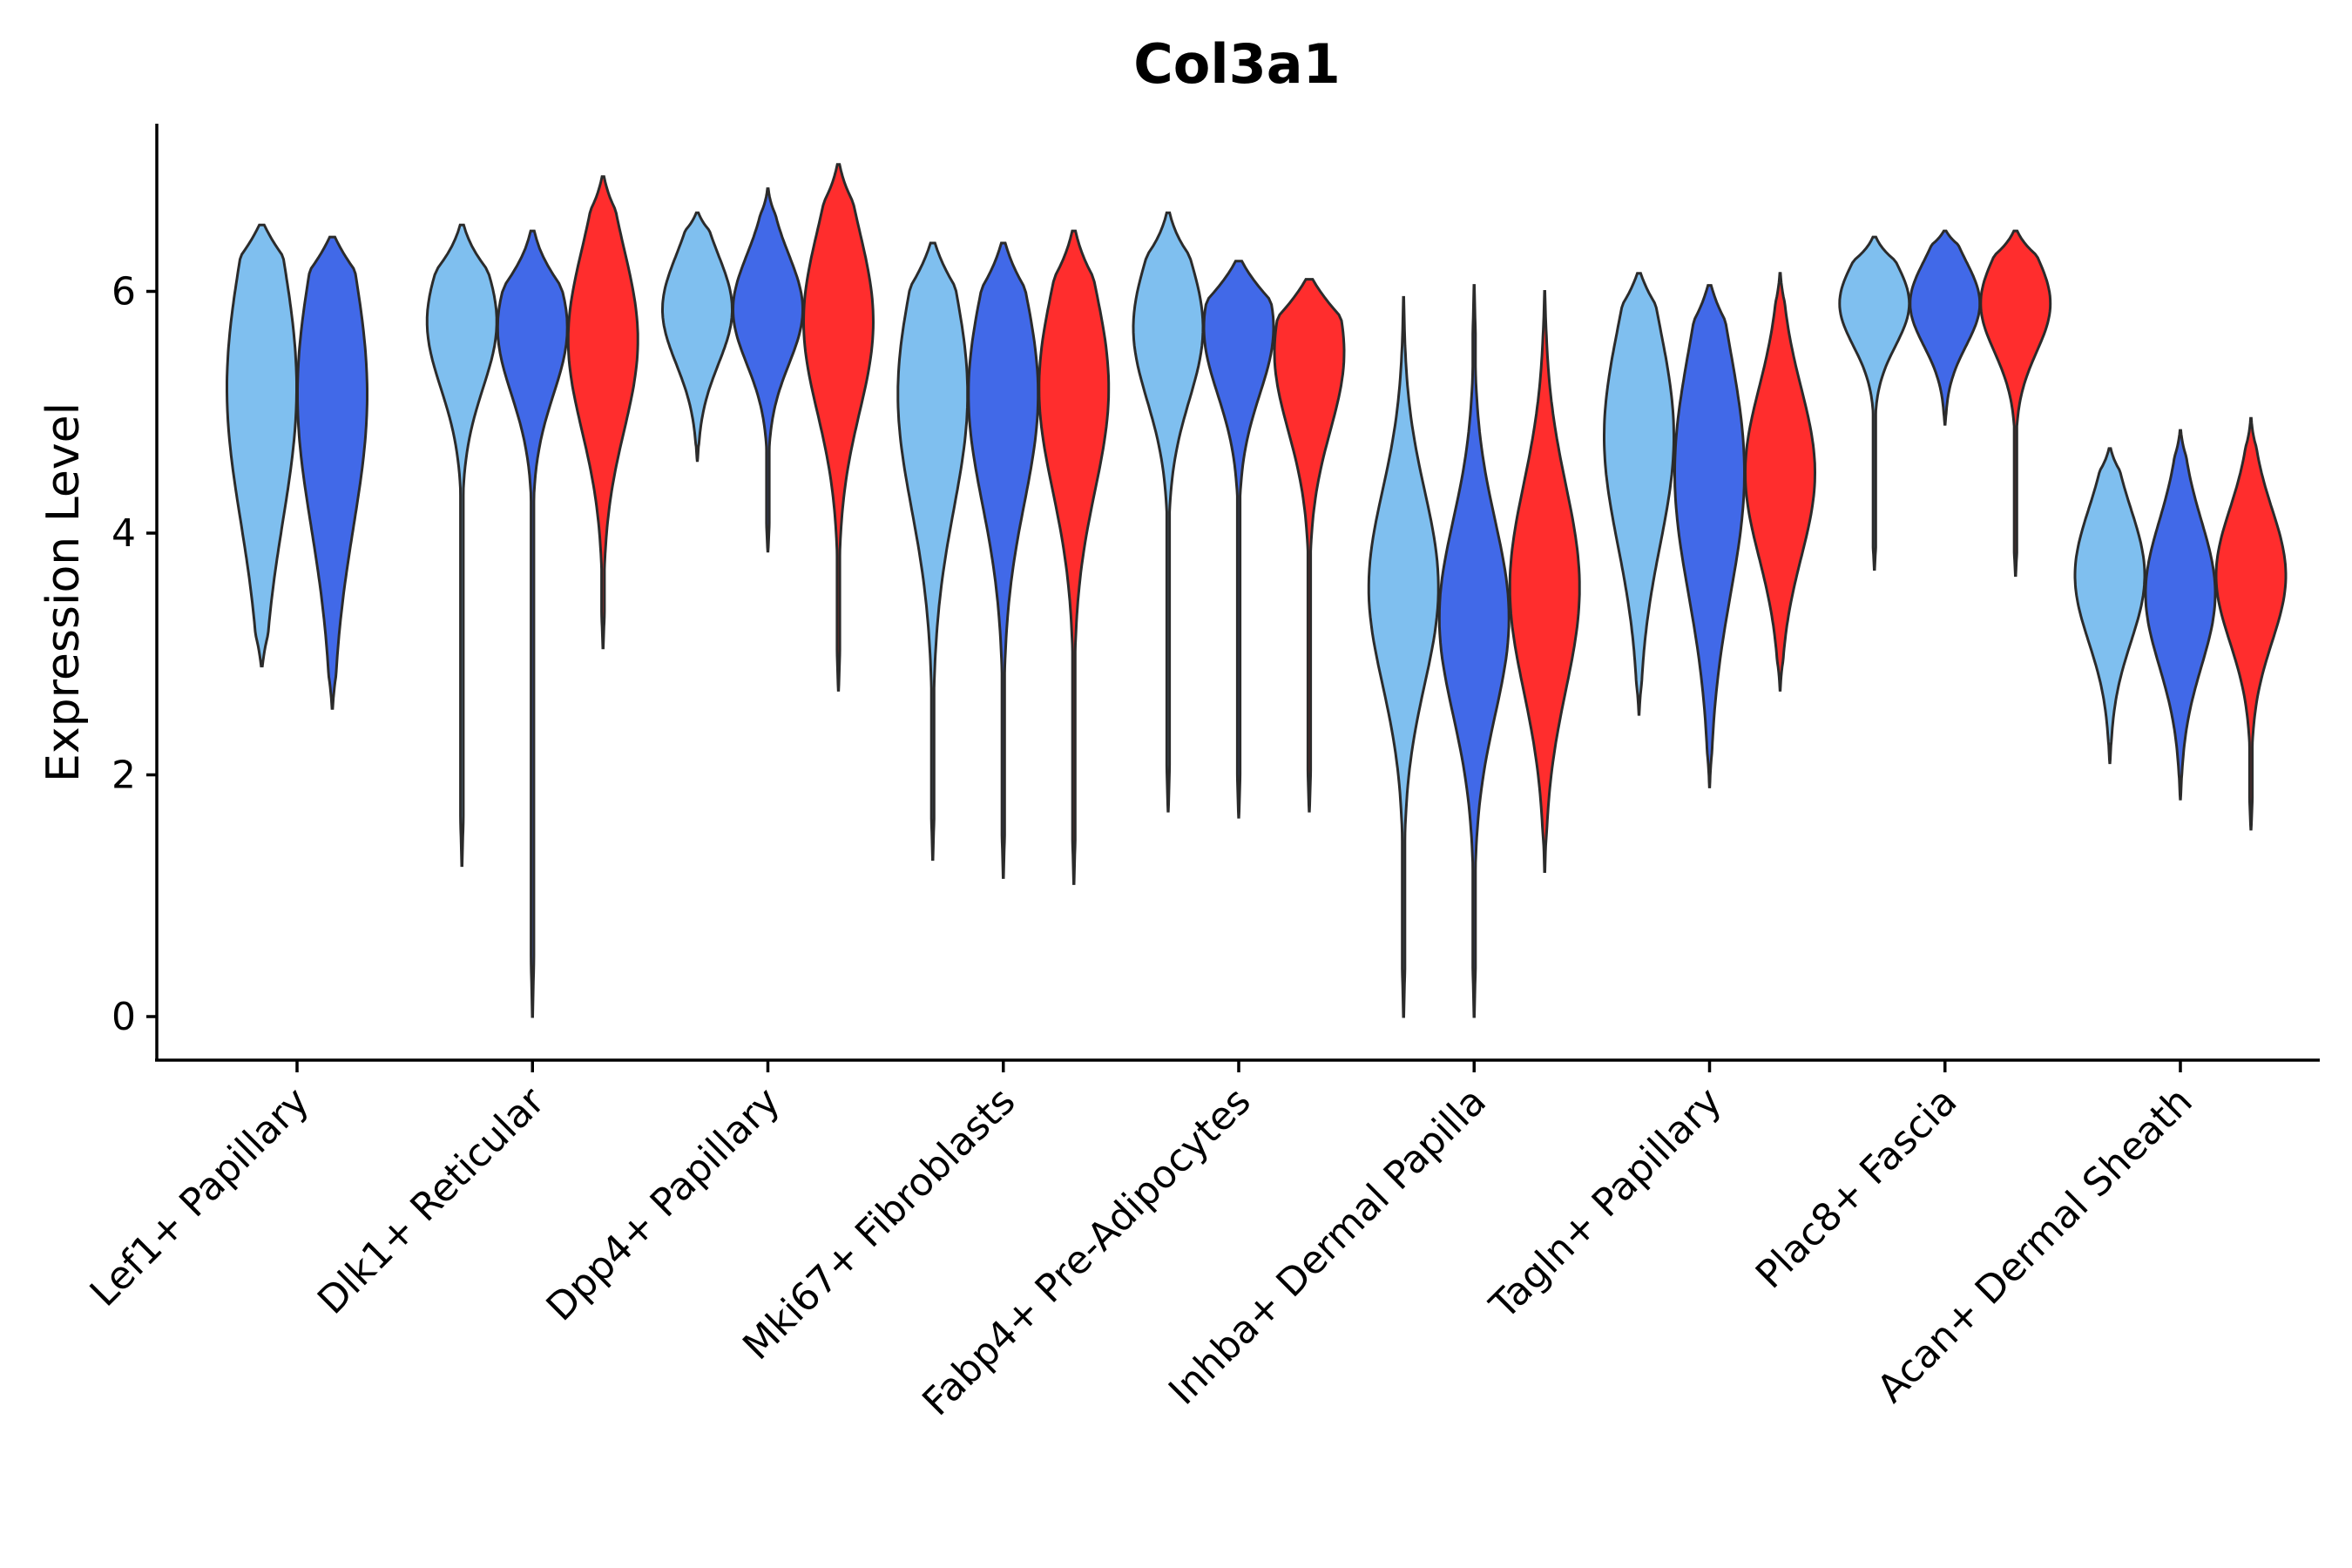 The width and height of the screenshot is (2352, 1568). Describe the element at coordinates (124, 292) in the screenshot. I see `y-tick-label: 6` at that location.